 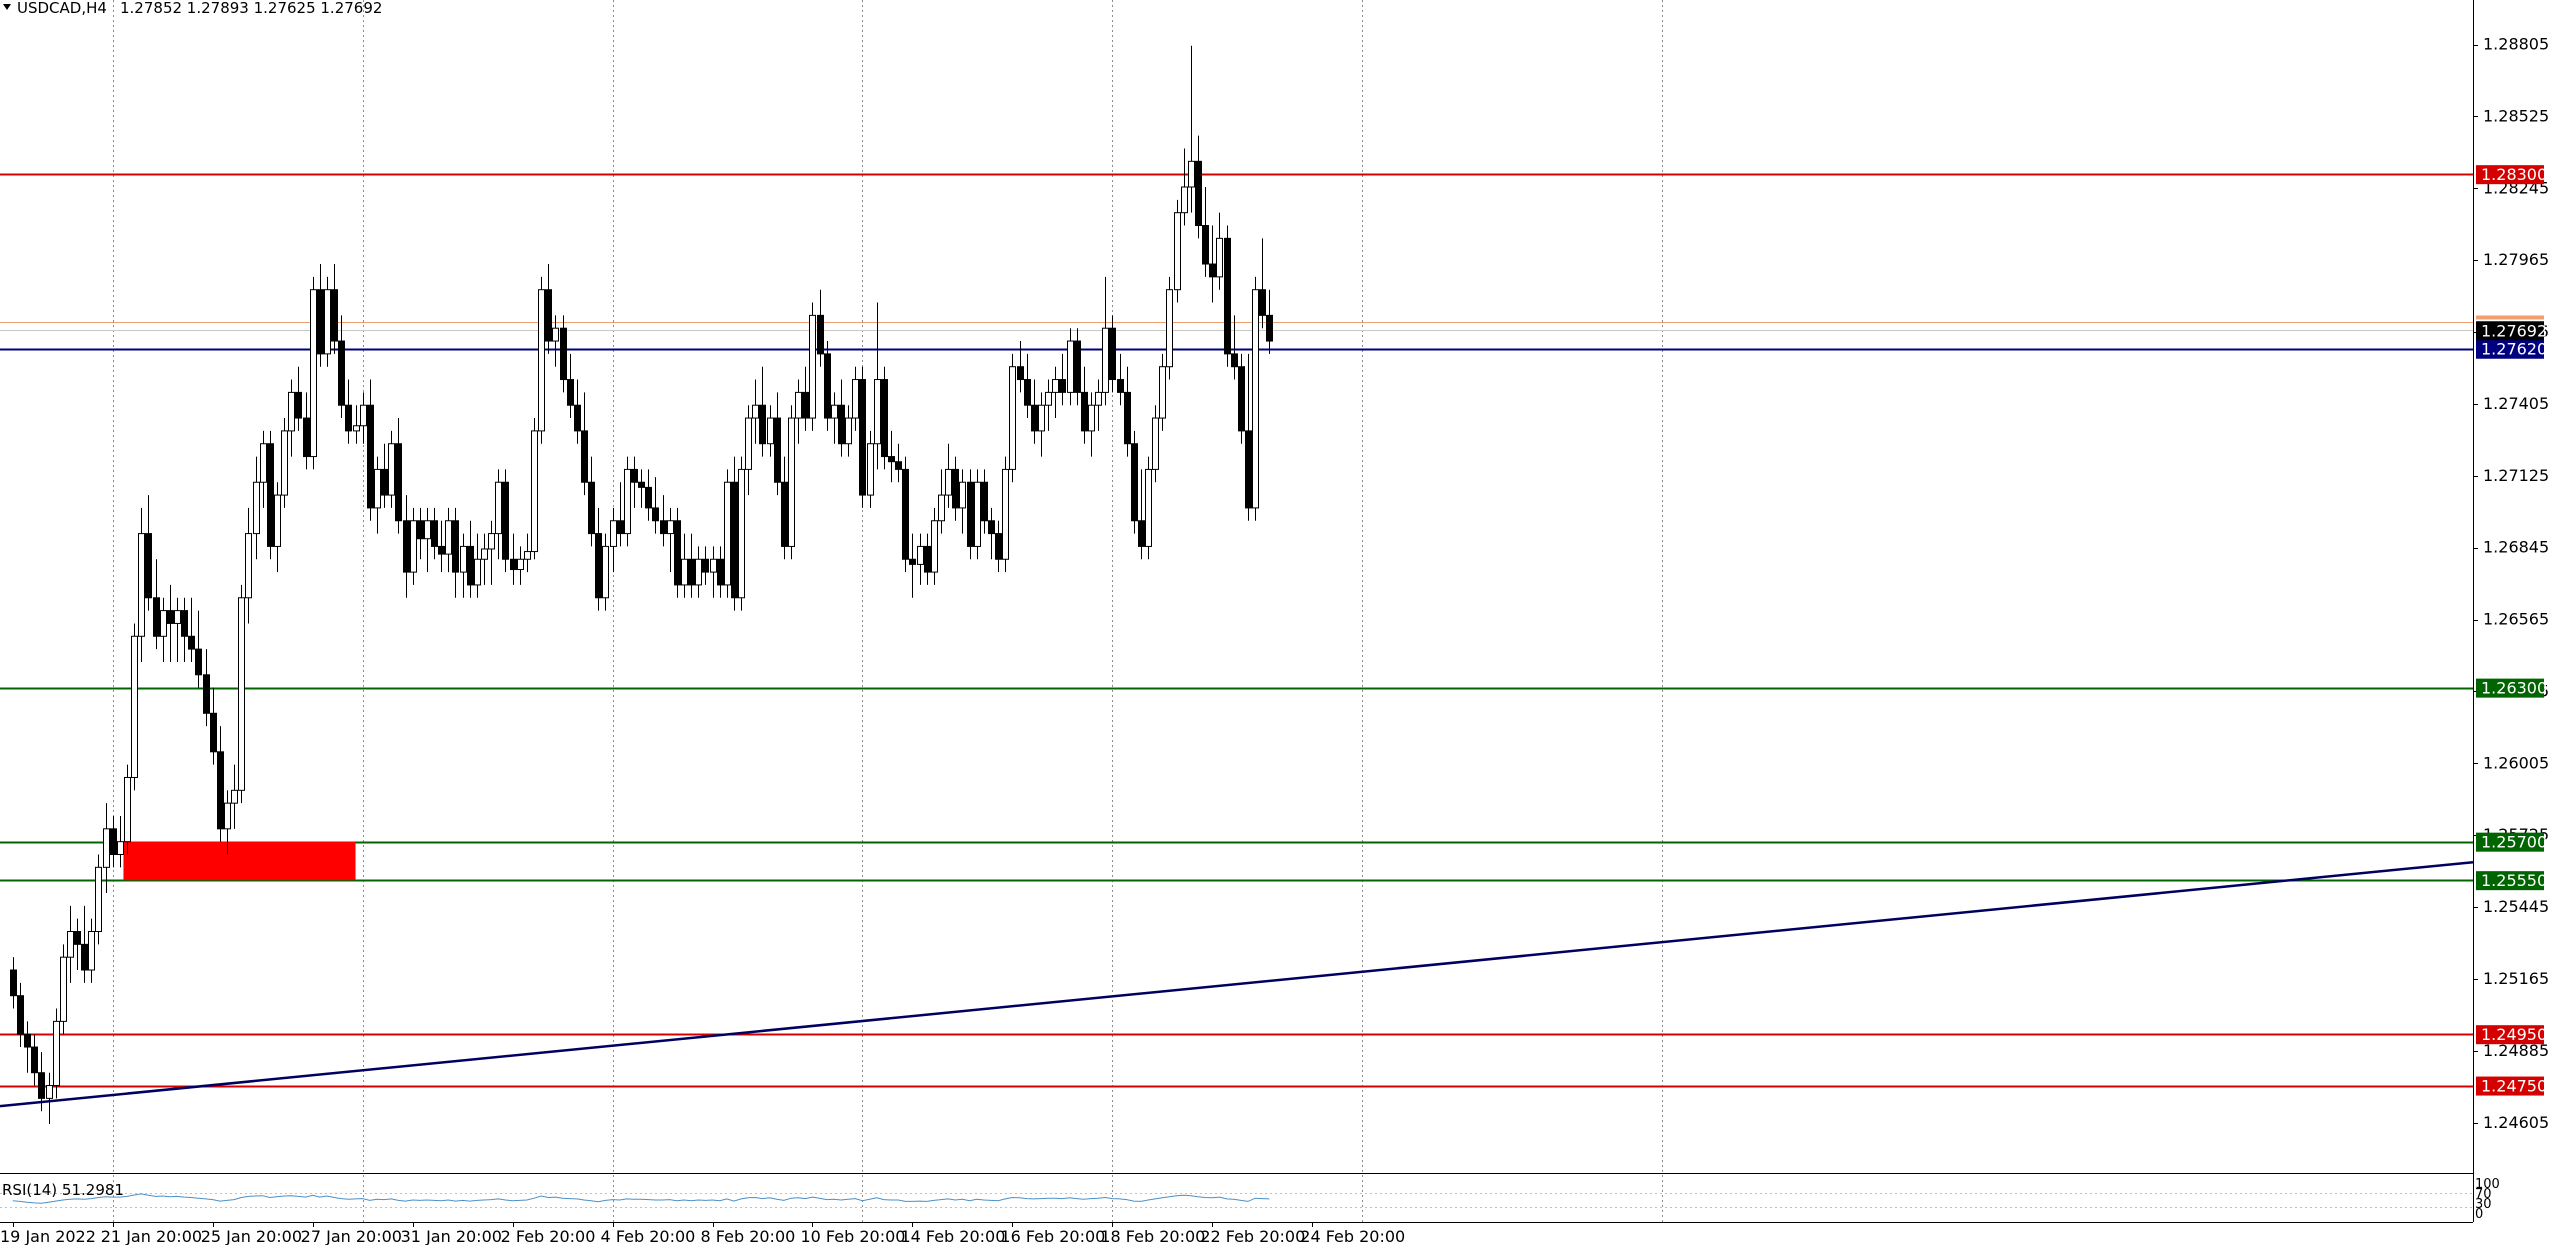 I want to click on time-tick-label: 18 Feb 20:00, so click(x=1152, y=1236).